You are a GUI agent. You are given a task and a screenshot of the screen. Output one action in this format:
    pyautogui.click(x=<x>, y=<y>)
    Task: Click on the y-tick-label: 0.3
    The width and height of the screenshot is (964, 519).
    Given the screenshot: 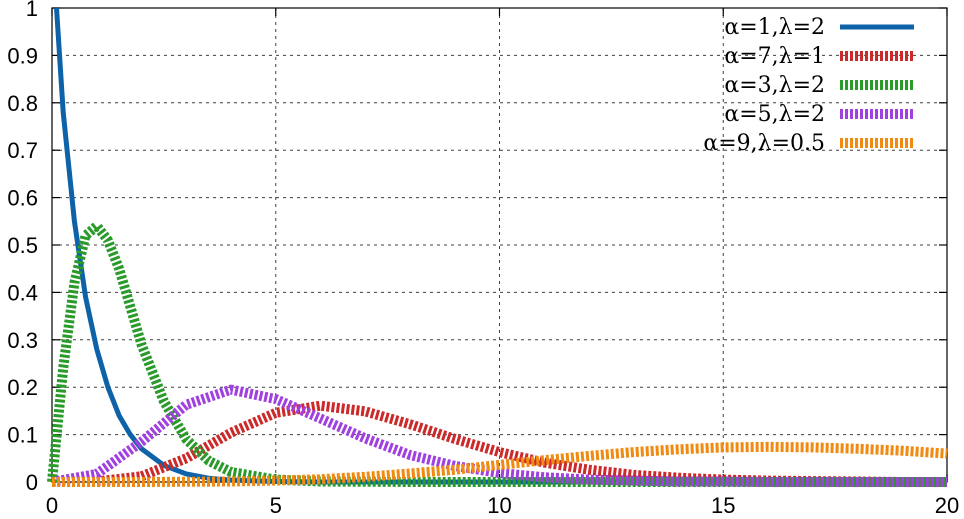 What is the action you would take?
    pyautogui.click(x=22, y=340)
    